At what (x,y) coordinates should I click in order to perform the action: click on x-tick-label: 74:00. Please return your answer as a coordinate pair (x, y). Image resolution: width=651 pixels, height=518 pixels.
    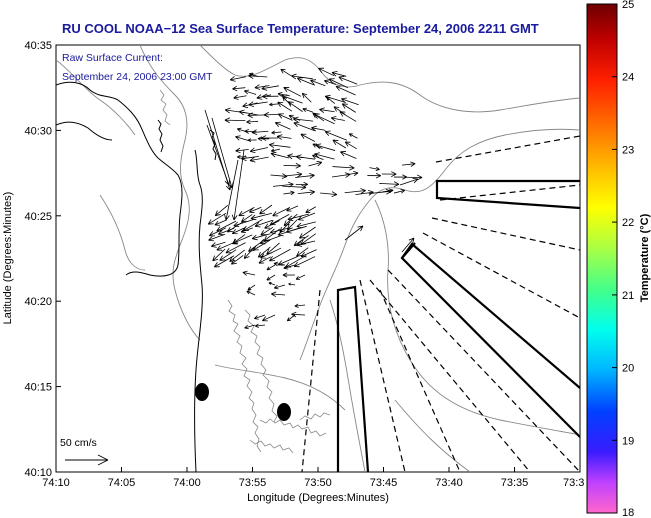
    Looking at the image, I should click on (187, 483).